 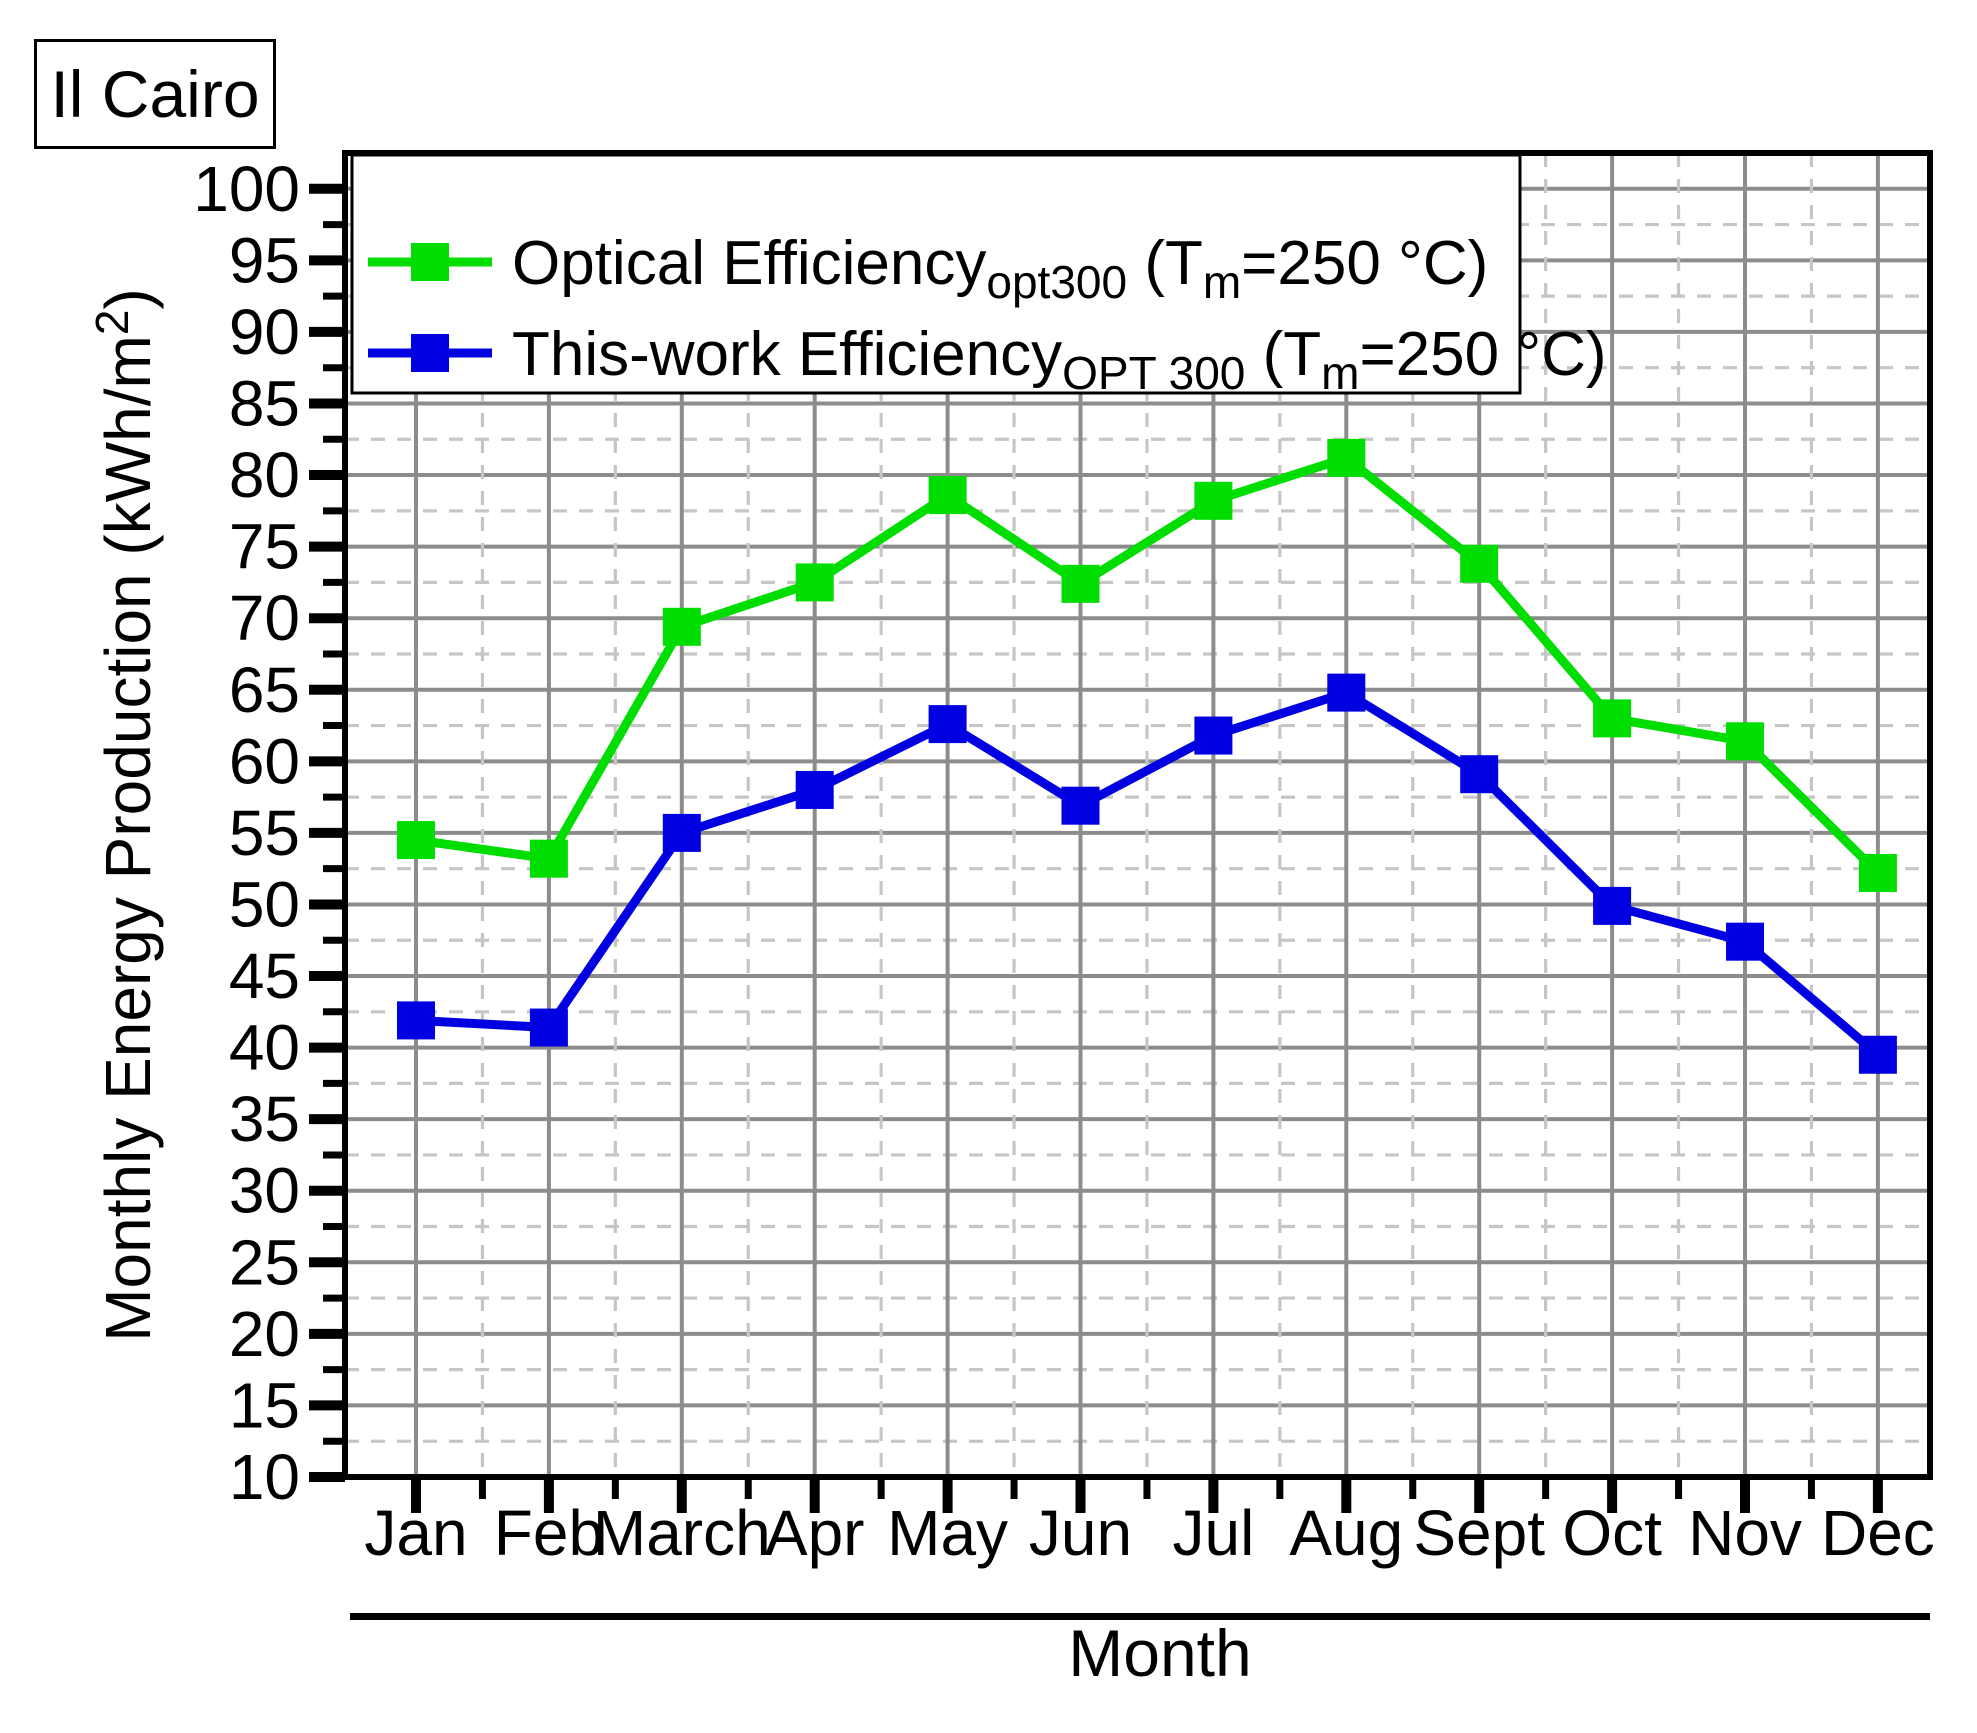 What do you see at coordinates (815, 1533) in the screenshot?
I see `x-tick-label: Apr` at bounding box center [815, 1533].